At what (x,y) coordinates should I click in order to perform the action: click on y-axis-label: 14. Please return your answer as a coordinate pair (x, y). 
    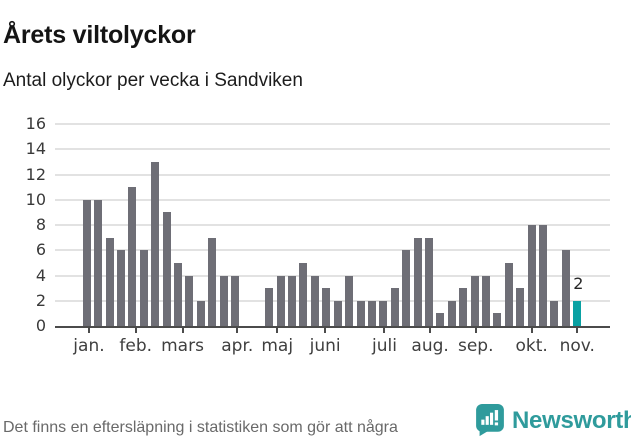
    Looking at the image, I should click on (35, 149).